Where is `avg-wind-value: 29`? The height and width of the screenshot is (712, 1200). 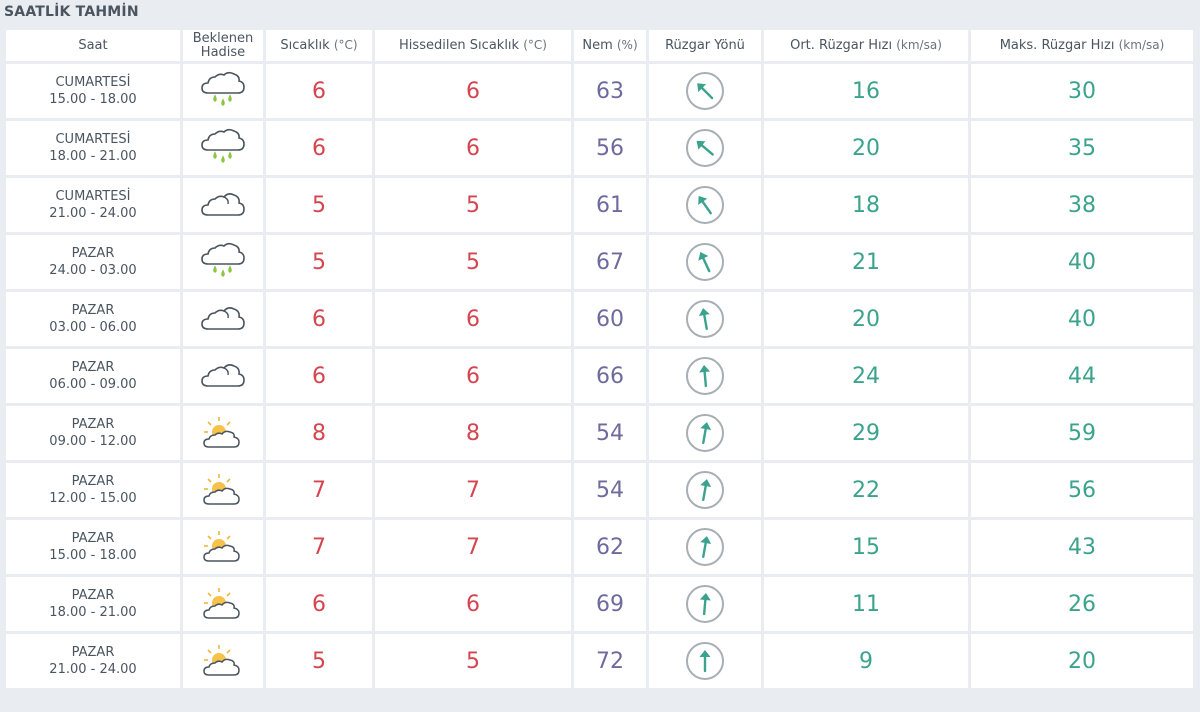
avg-wind-value: 29 is located at coordinates (866, 433).